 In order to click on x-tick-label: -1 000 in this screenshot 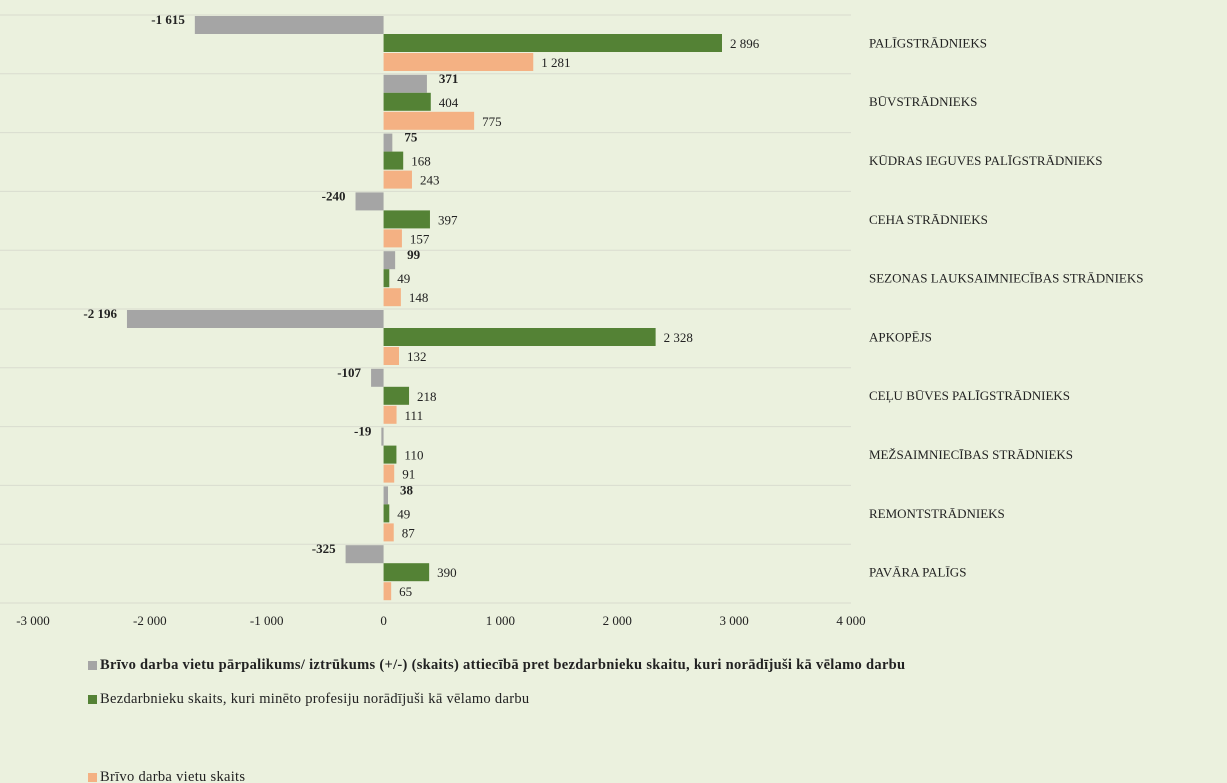, I will do `click(267, 620)`.